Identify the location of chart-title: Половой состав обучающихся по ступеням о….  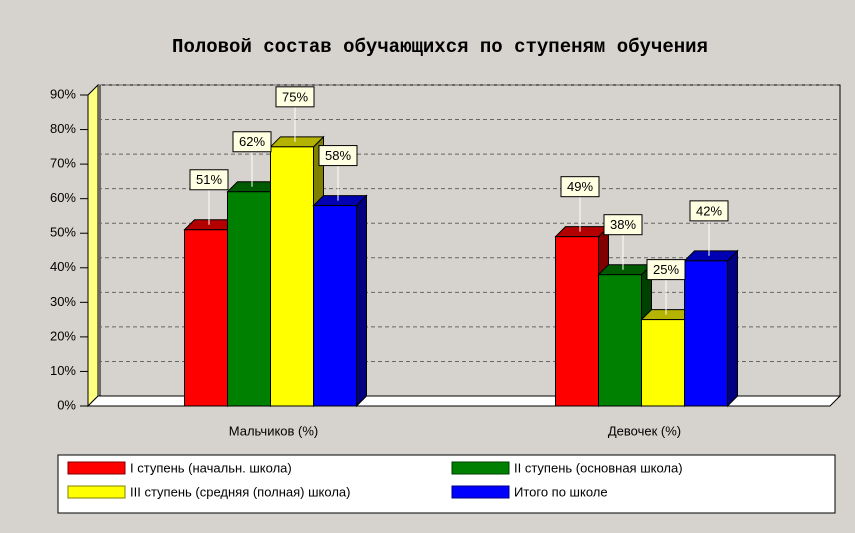
(440, 47).